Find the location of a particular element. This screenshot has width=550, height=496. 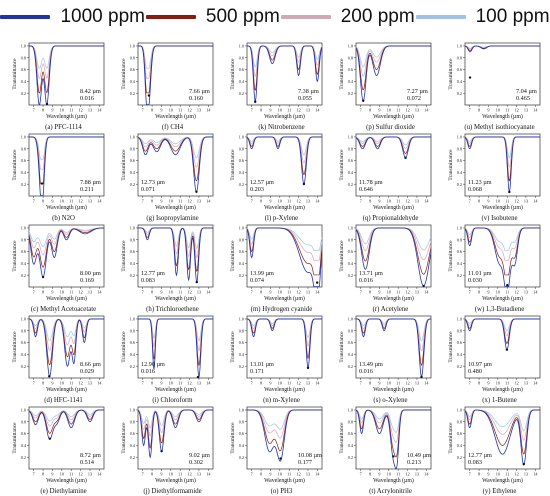

panel-caption: (f) CH4 is located at coordinates (173, 127).